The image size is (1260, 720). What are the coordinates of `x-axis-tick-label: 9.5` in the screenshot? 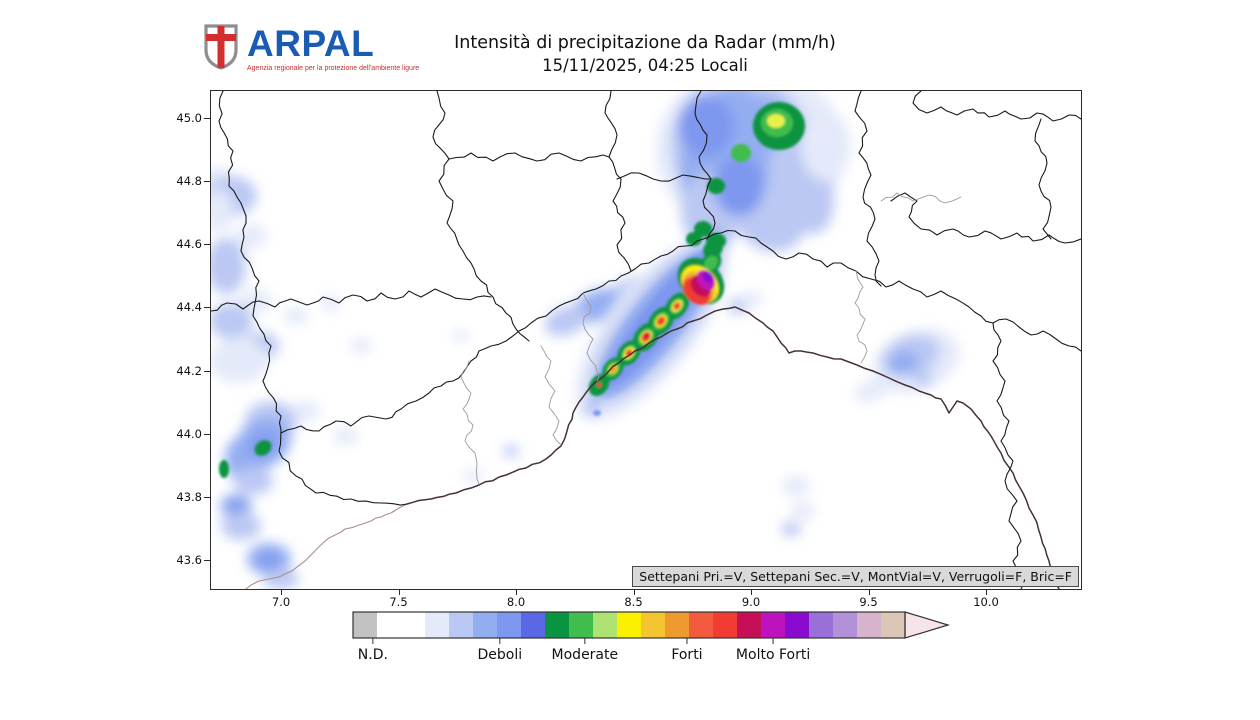 It's located at (868, 602).